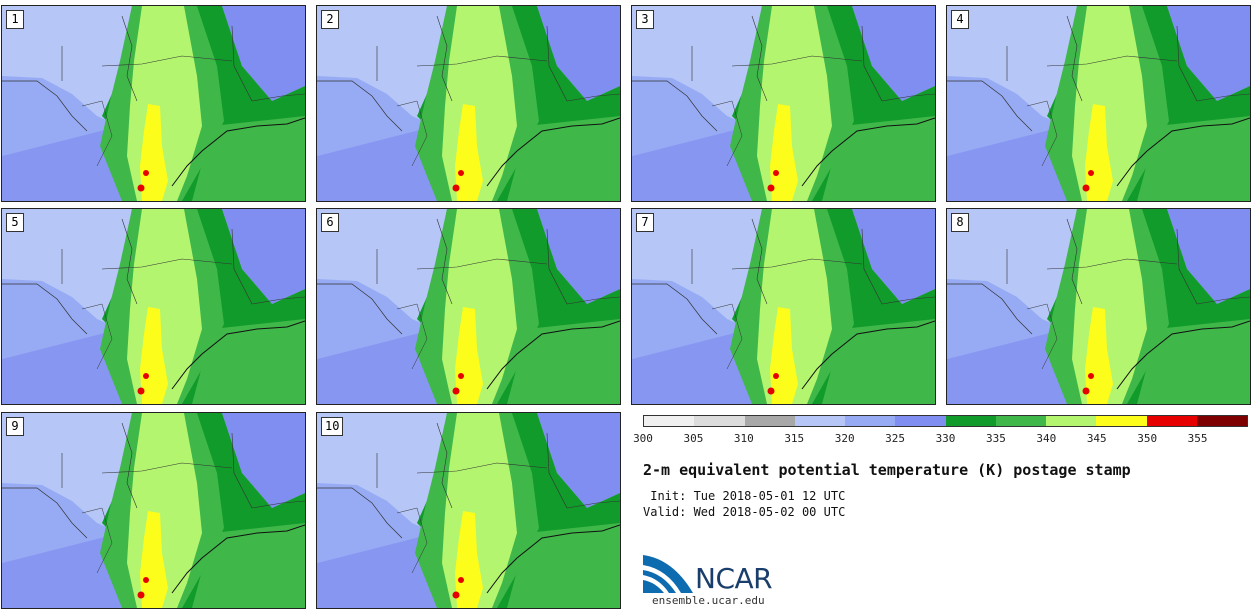 This screenshot has height=610, width=1260. I want to click on colorbar-tick-label: 355, so click(1197, 438).